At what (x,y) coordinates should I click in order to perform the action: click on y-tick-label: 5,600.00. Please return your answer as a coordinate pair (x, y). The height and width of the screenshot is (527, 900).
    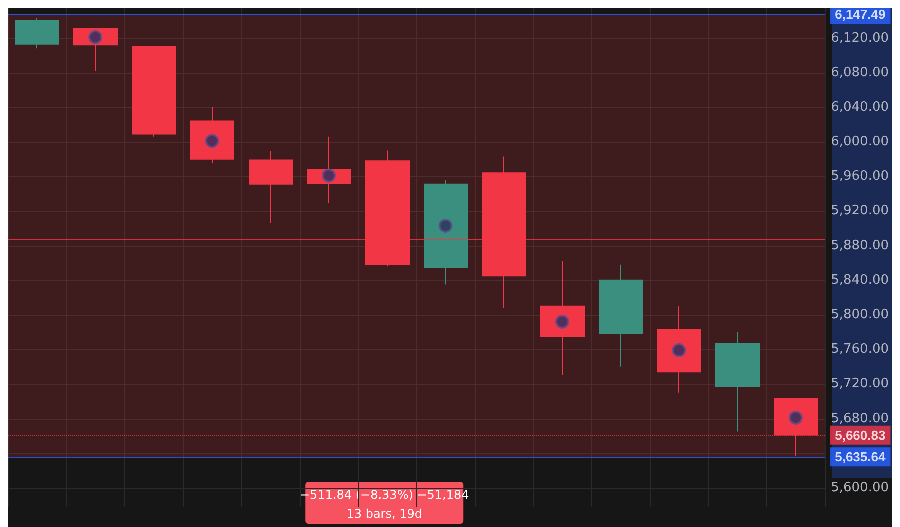
    Looking at the image, I should click on (860, 488).